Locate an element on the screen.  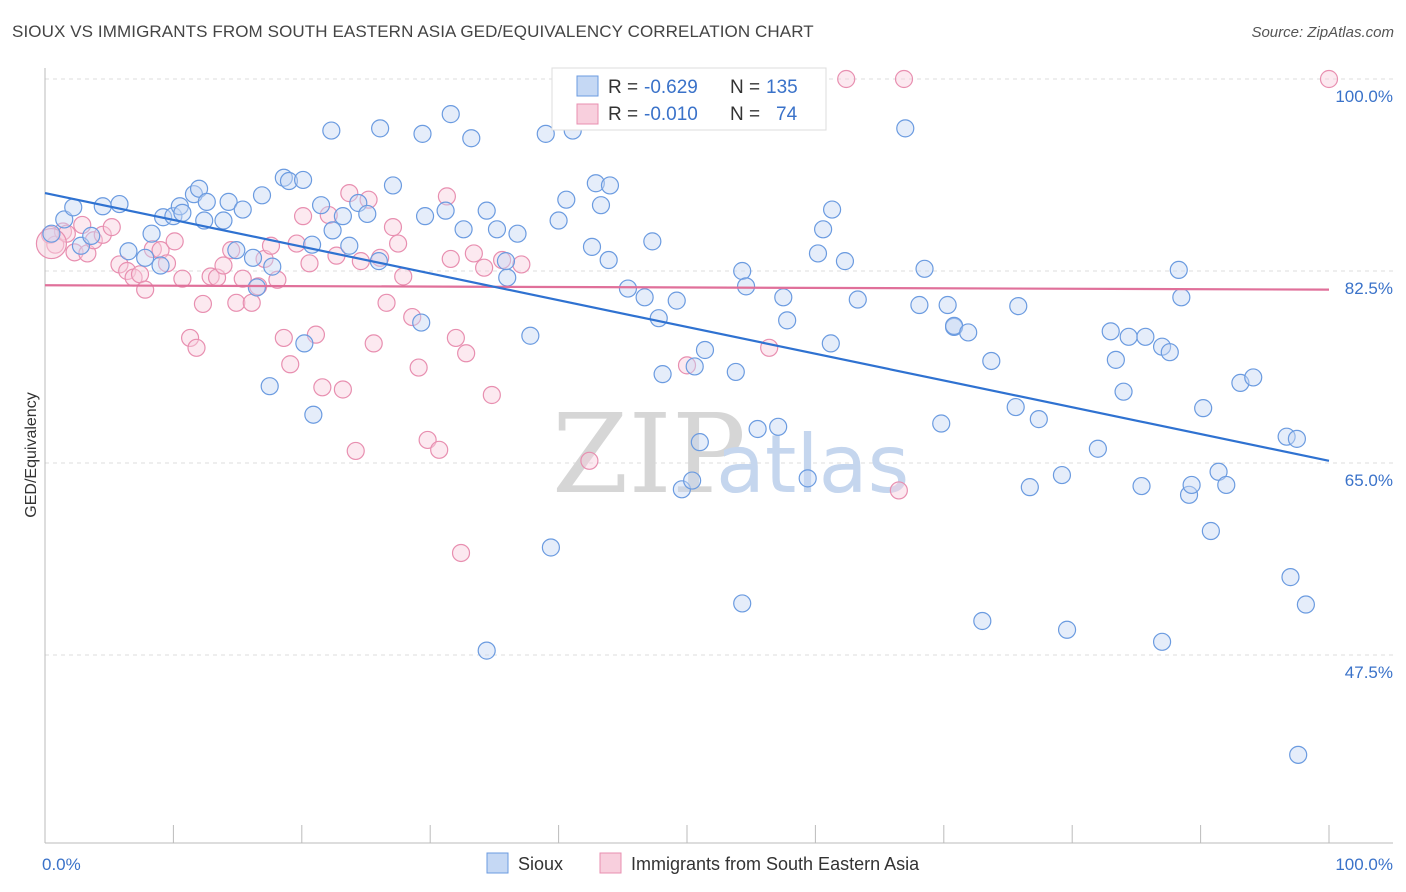
x-tick-labels: 0.0% 100.0% is located at coordinates (717, 864).